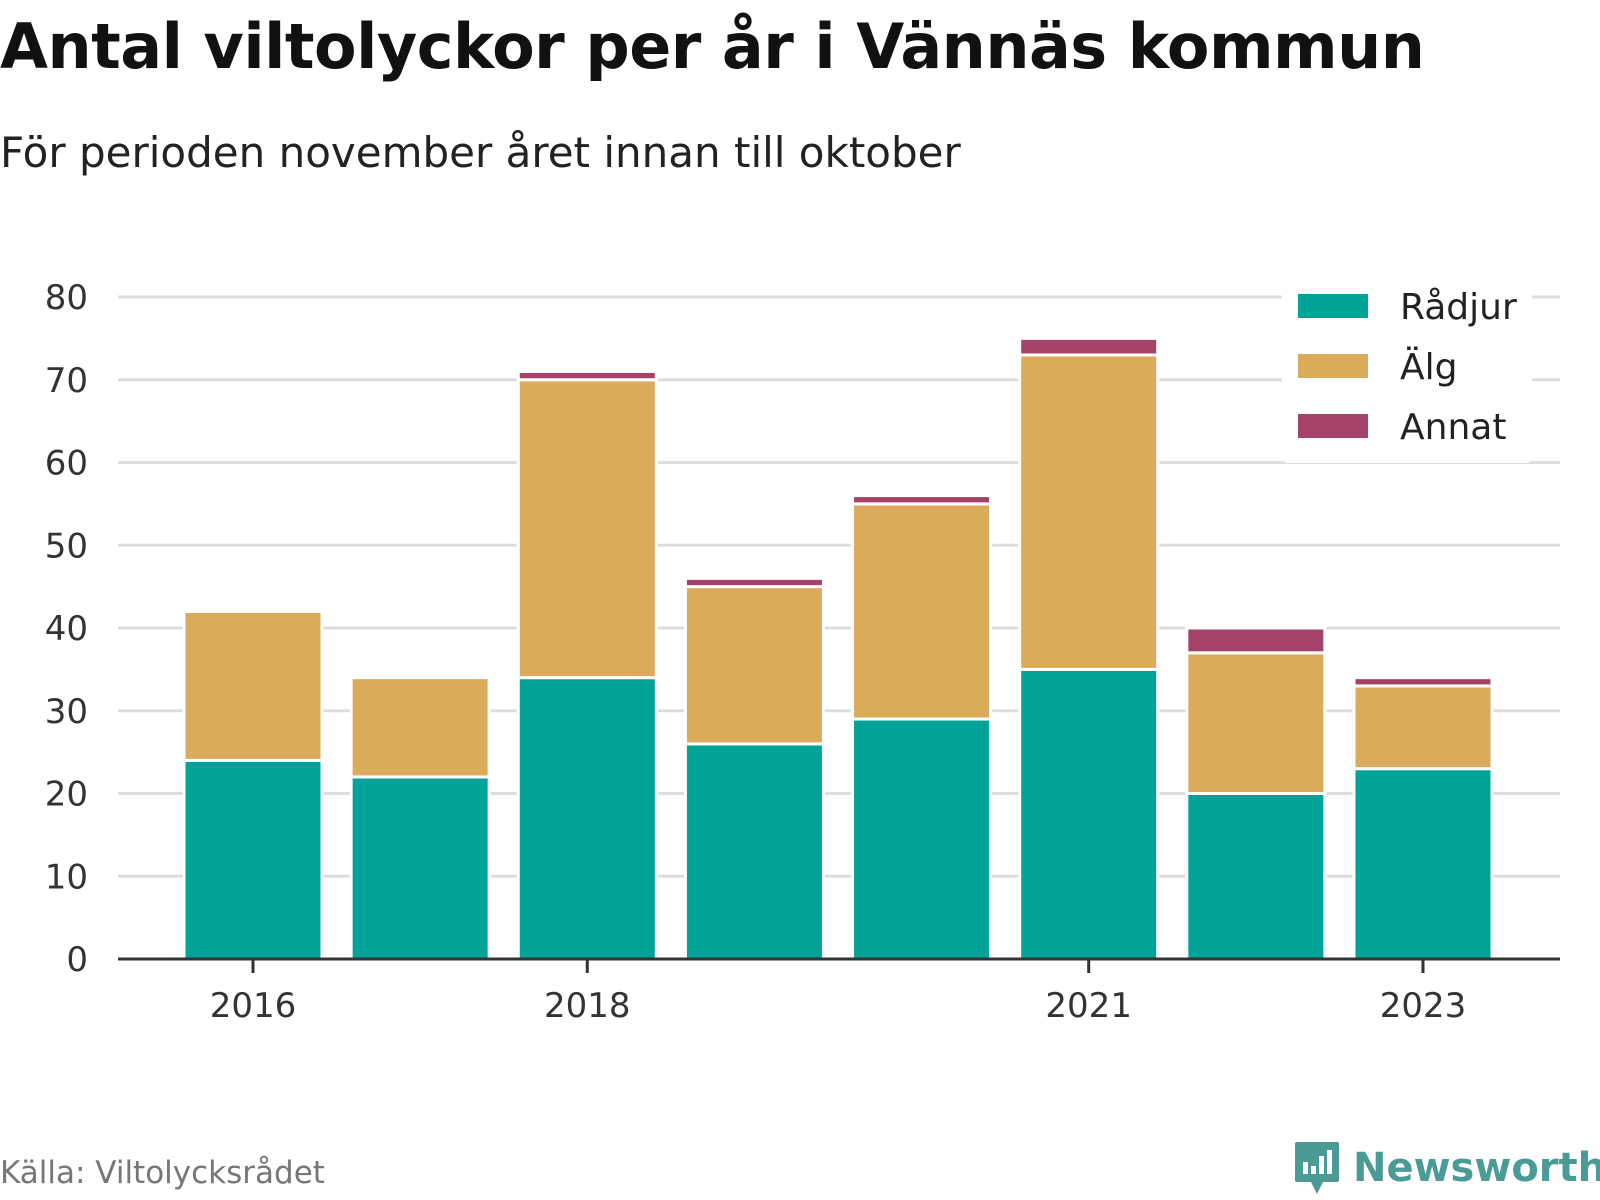 The width and height of the screenshot is (1600, 1200). Describe the element at coordinates (66, 712) in the screenshot. I see `y-tick-label: 30` at that location.